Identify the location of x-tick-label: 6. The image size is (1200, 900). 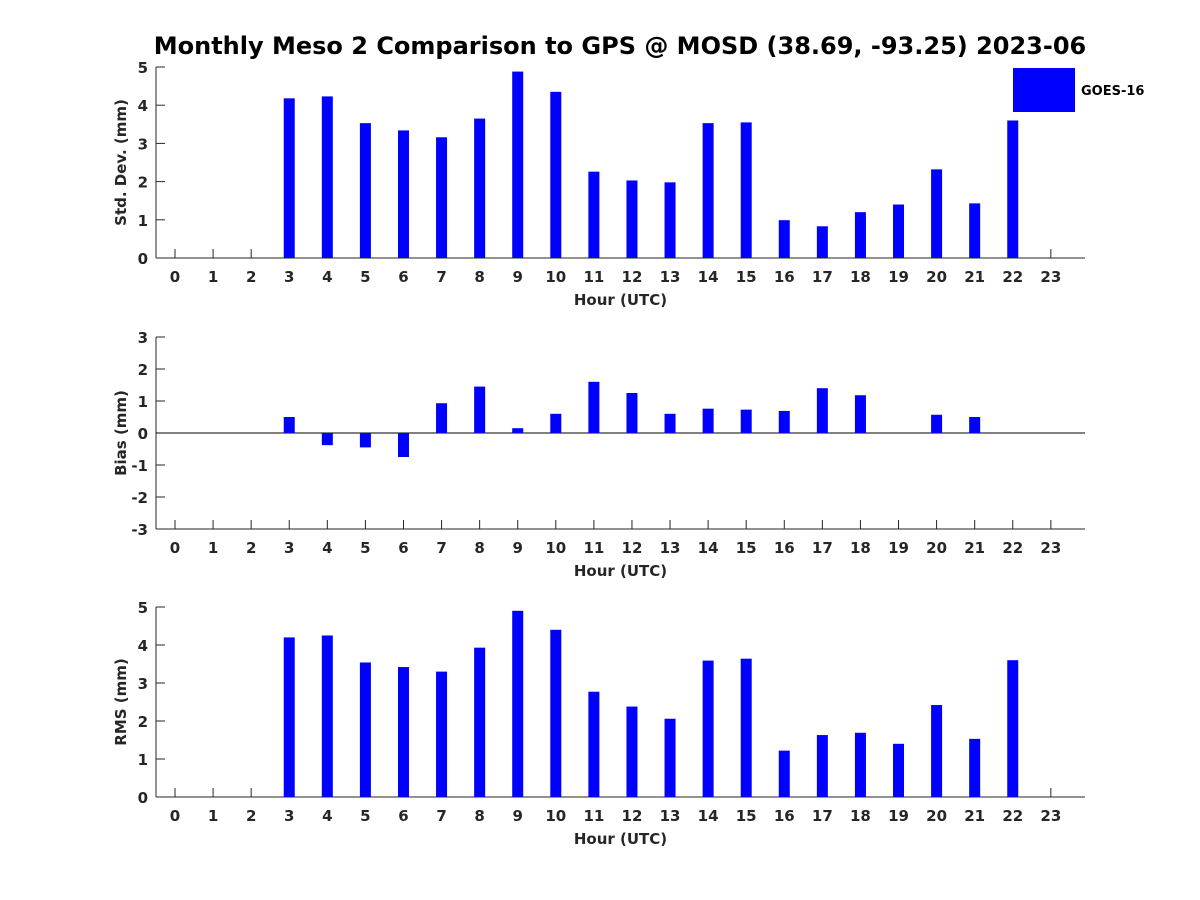
(403, 548).